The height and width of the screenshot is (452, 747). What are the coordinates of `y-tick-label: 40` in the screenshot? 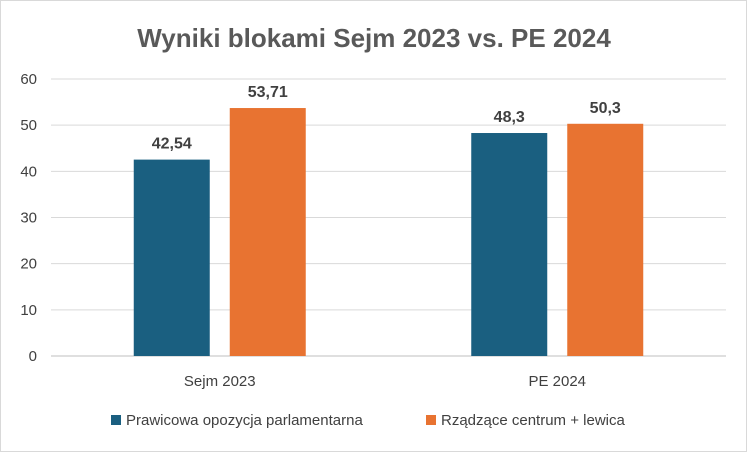 It's located at (28, 171).